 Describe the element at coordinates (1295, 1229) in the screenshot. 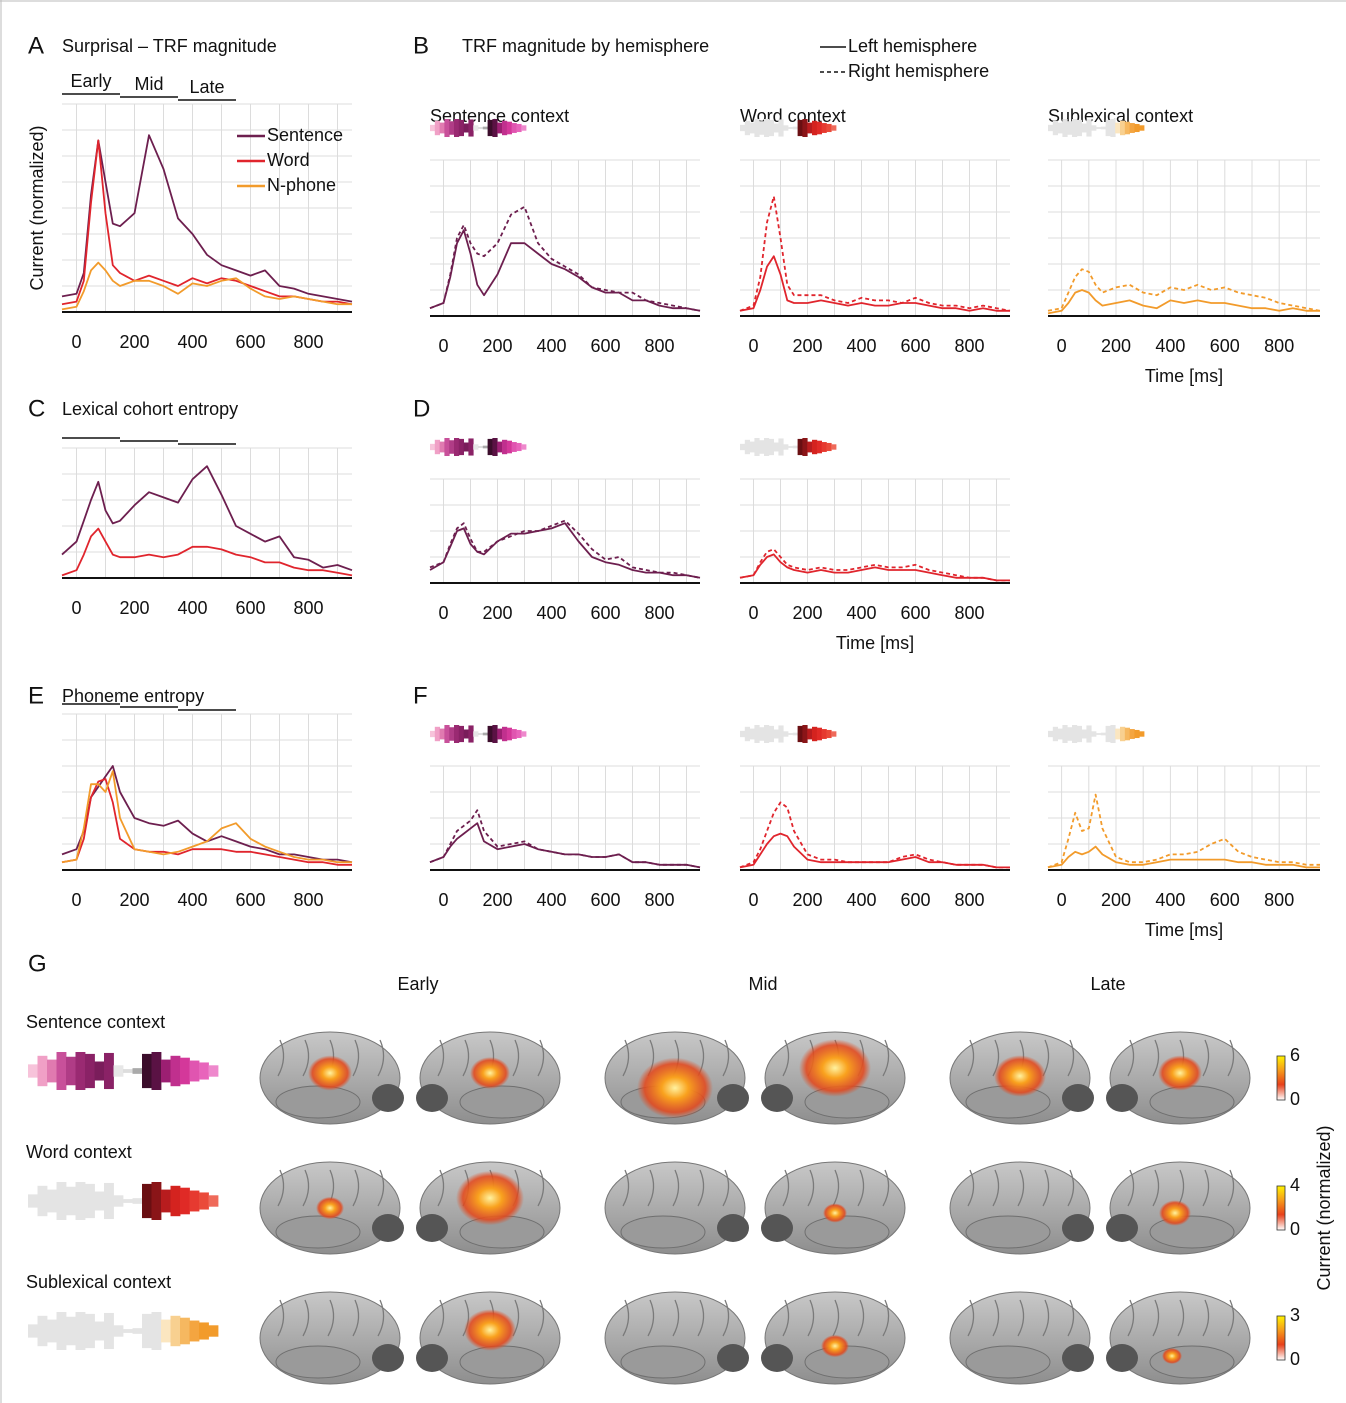

I see `colorbar-tick-label: 0` at that location.